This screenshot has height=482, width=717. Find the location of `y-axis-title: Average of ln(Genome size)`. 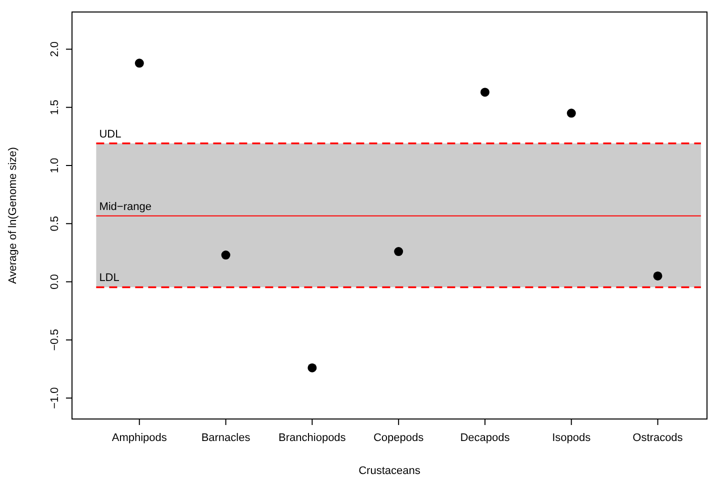

y-axis-title: Average of ln(Genome size) is located at coordinates (13, 215).